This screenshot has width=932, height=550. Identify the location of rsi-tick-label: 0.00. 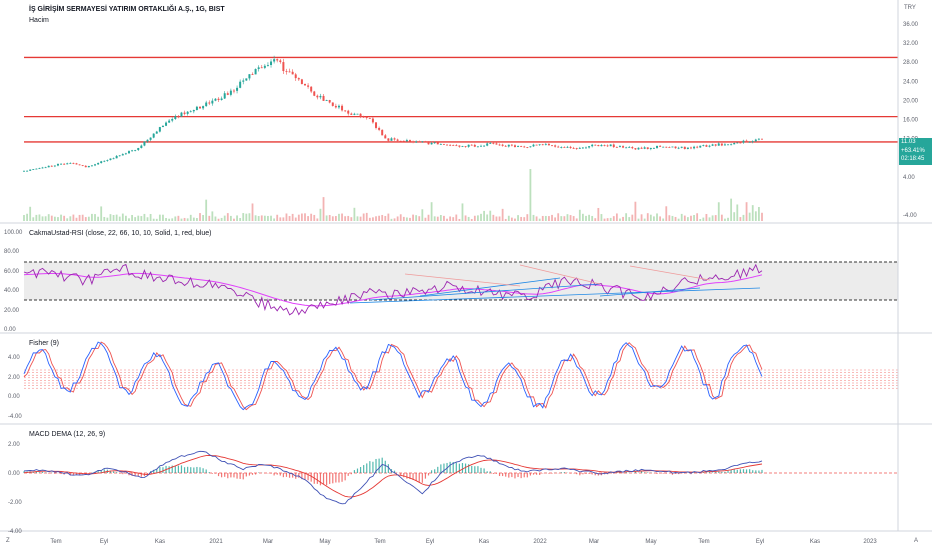
(10, 330).